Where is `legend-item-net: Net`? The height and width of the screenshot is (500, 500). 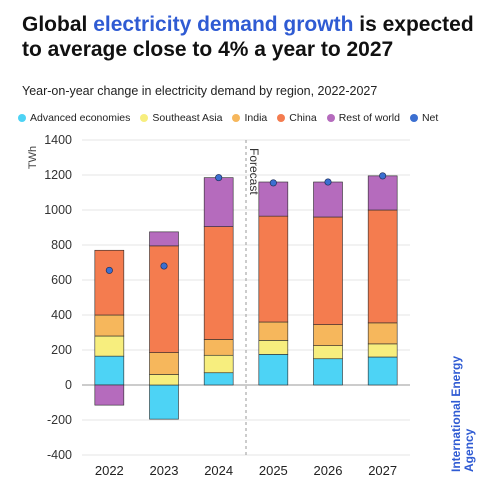
legend-item-net: Net is located at coordinates (424, 118).